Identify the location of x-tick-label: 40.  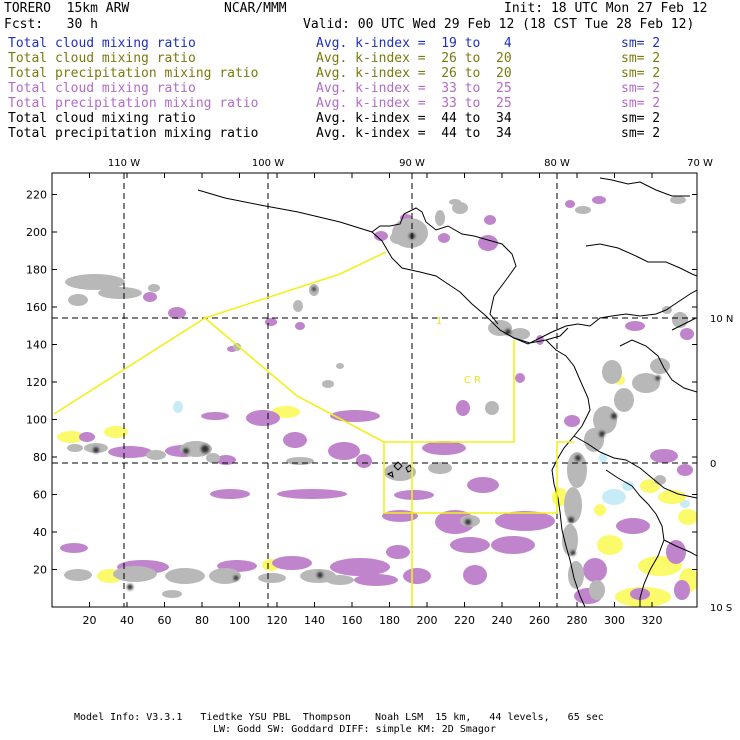
(127, 620).